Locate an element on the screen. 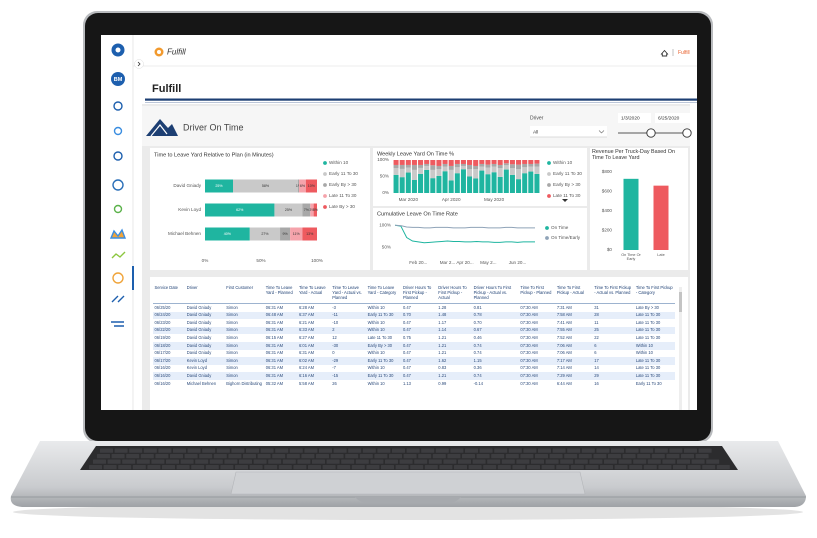 Image resolution: width=817 pixels, height=538 pixels. filter-value: All is located at coordinates (535, 132).